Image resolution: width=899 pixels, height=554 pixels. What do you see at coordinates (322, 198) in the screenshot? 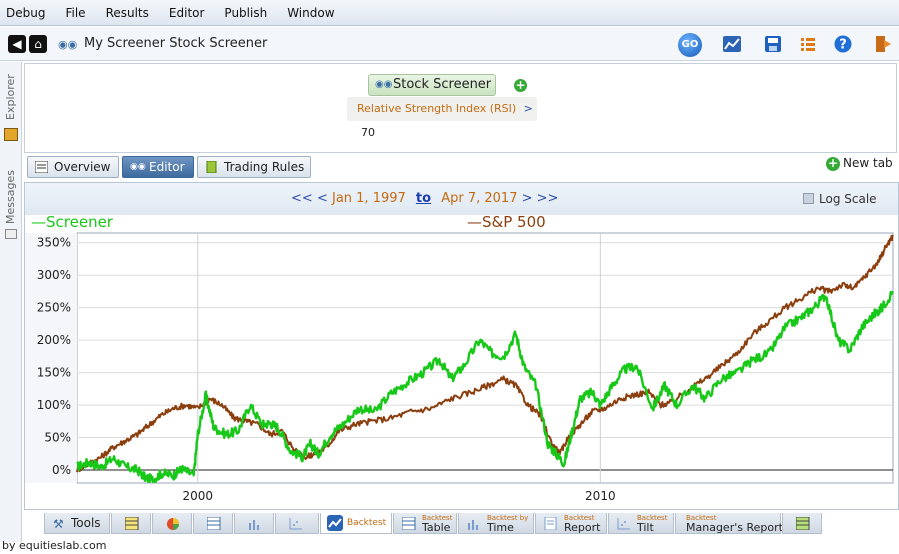
I see `date-prev-button: <` at bounding box center [322, 198].